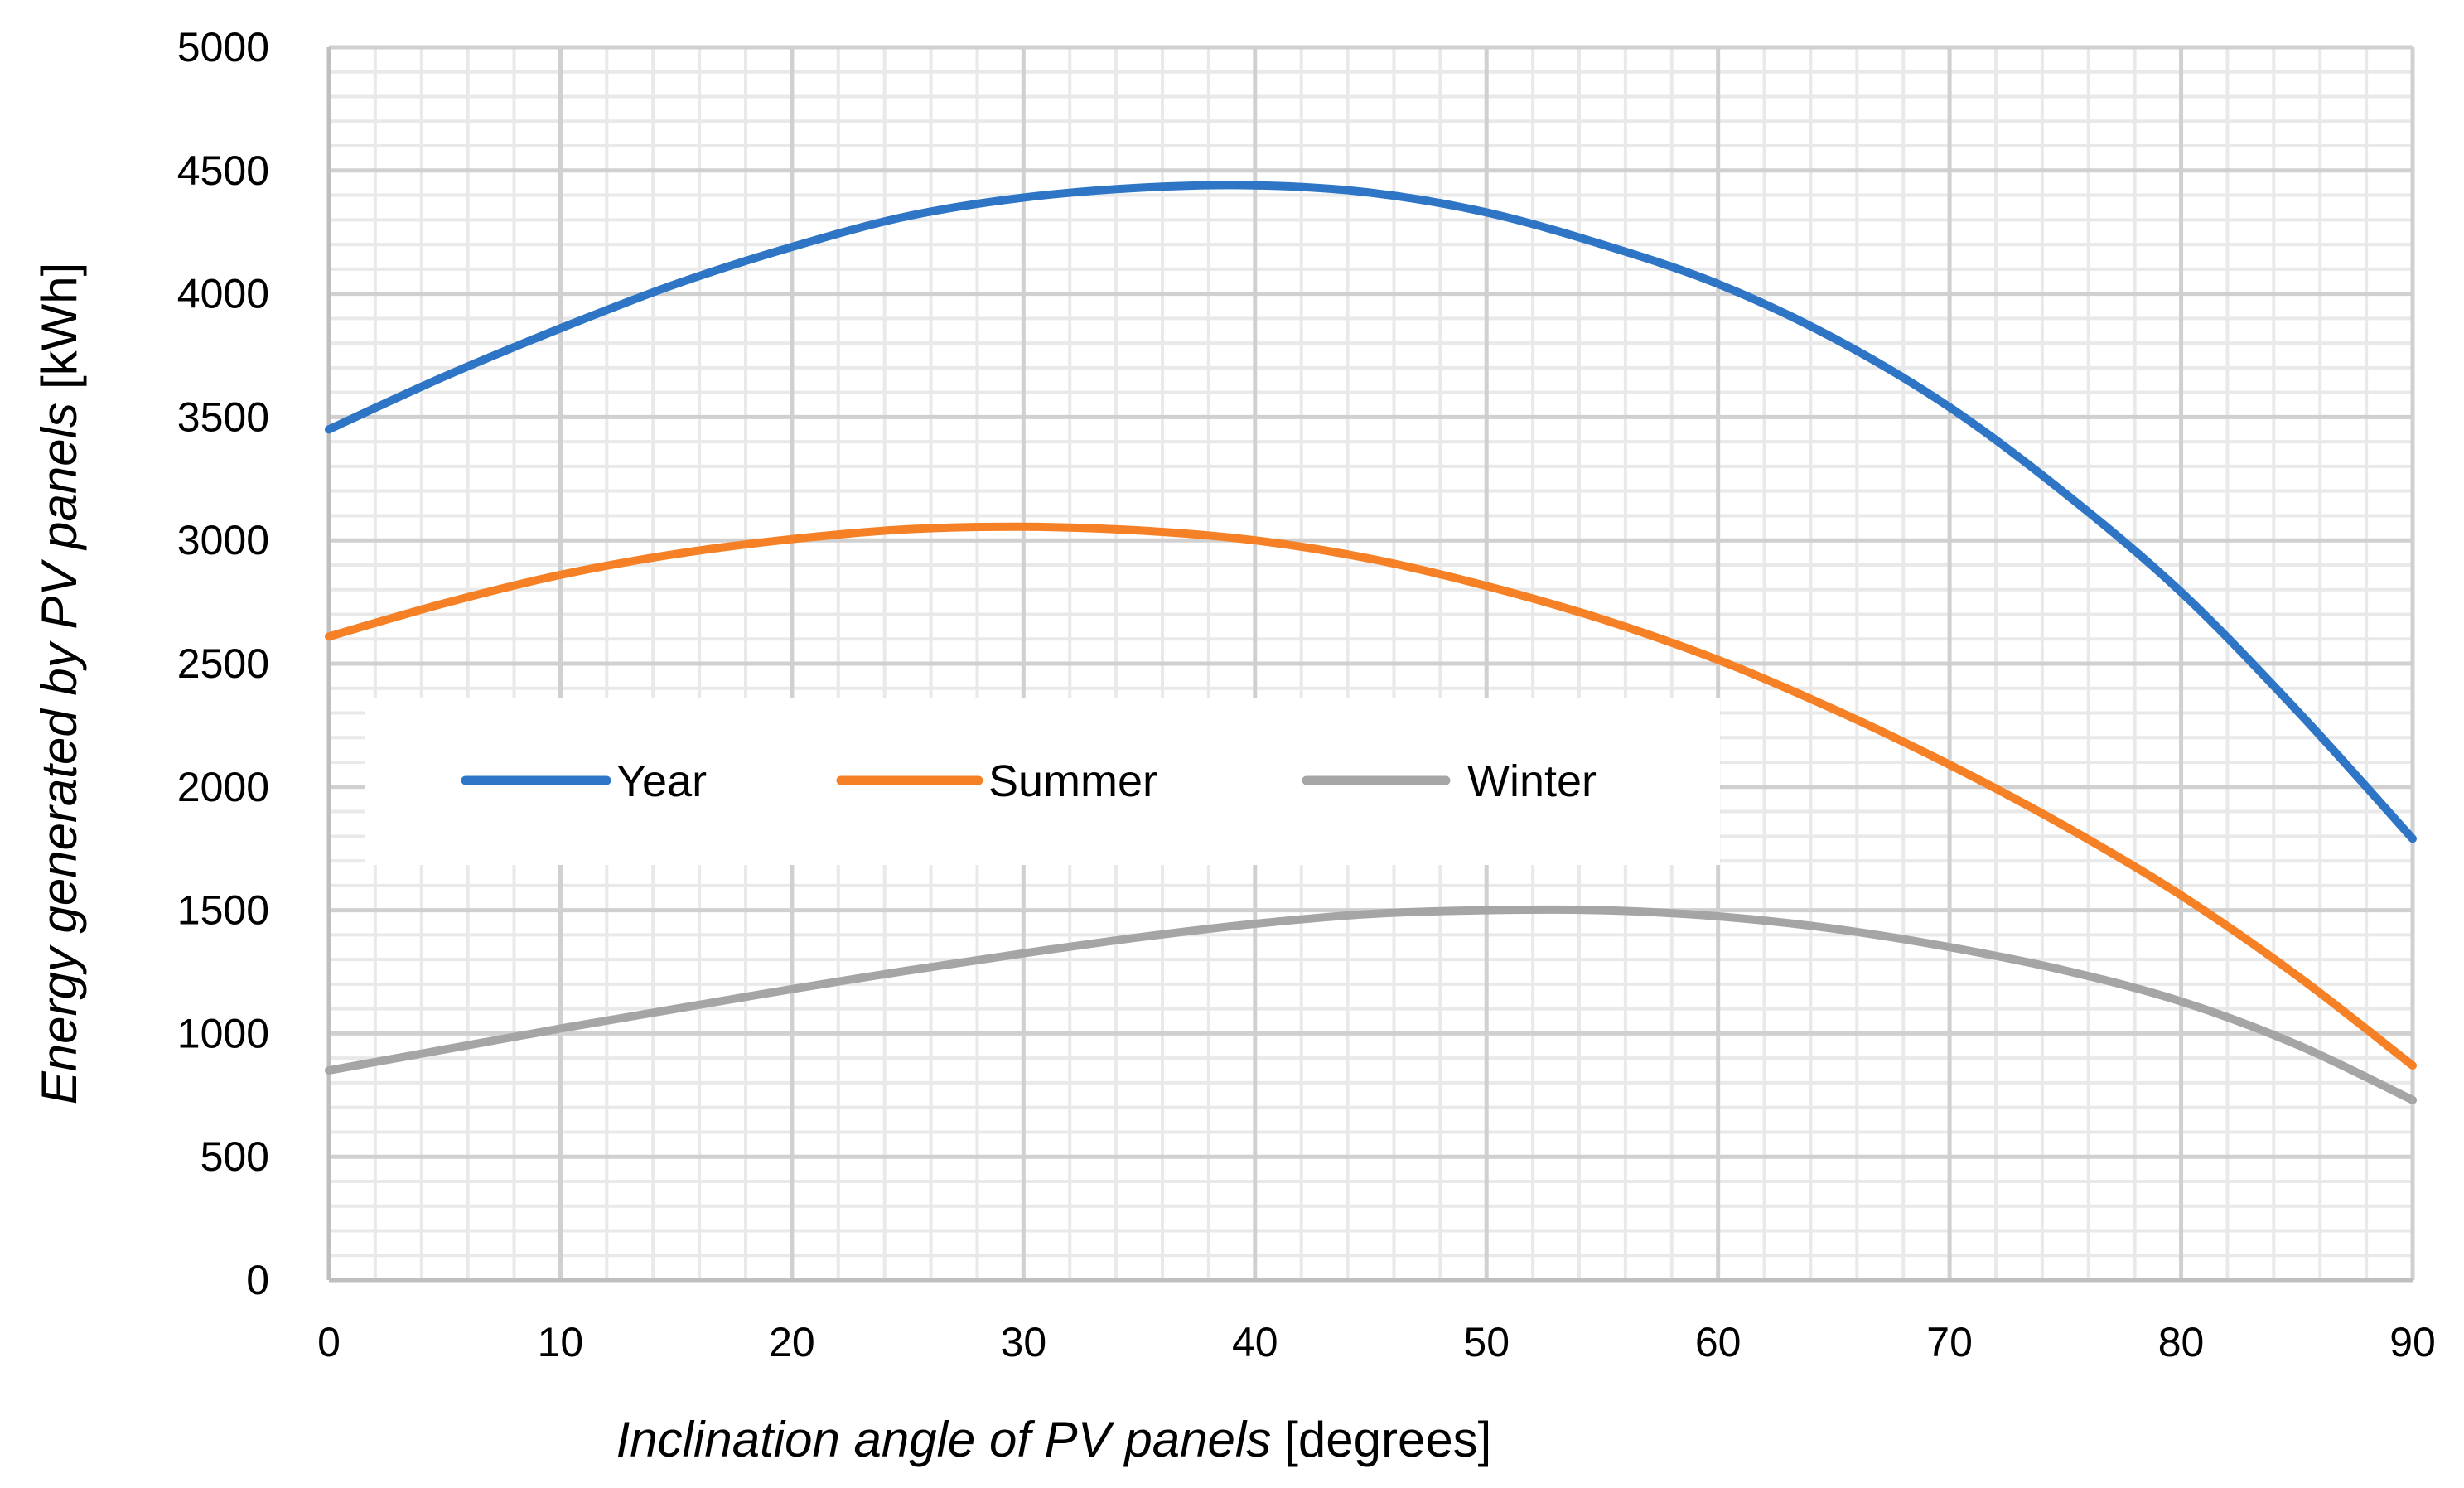  Describe the element at coordinates (1718, 1342) in the screenshot. I see `x-tick-label: 60` at that location.